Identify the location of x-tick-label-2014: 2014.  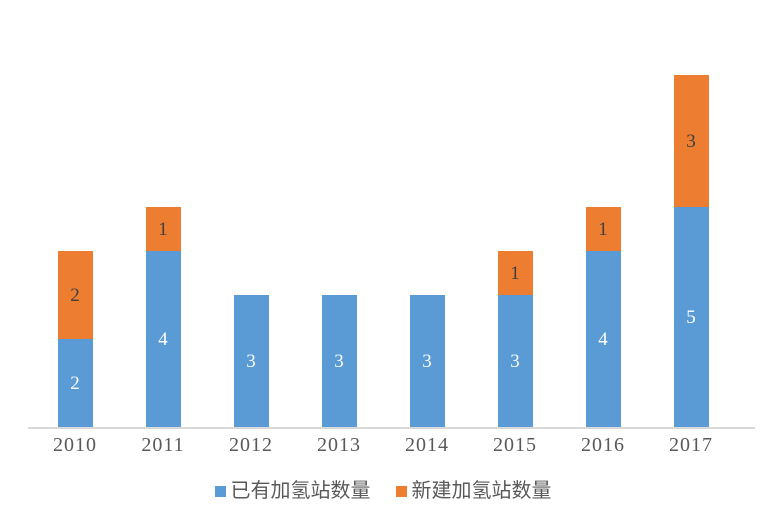
(427, 445).